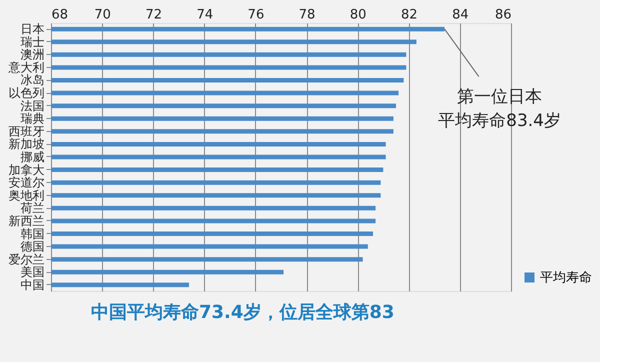 The width and height of the screenshot is (640, 363). What do you see at coordinates (26, 221) in the screenshot?
I see `y-tick-label: 新西兰` at bounding box center [26, 221].